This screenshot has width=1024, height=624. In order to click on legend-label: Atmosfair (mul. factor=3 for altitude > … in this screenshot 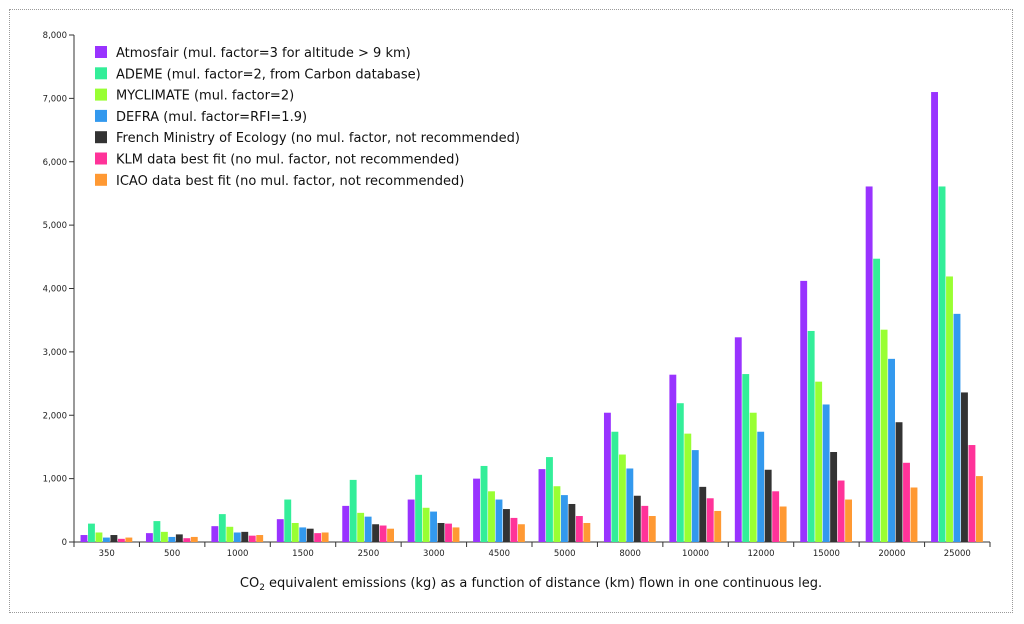, I will do `click(263, 53)`.